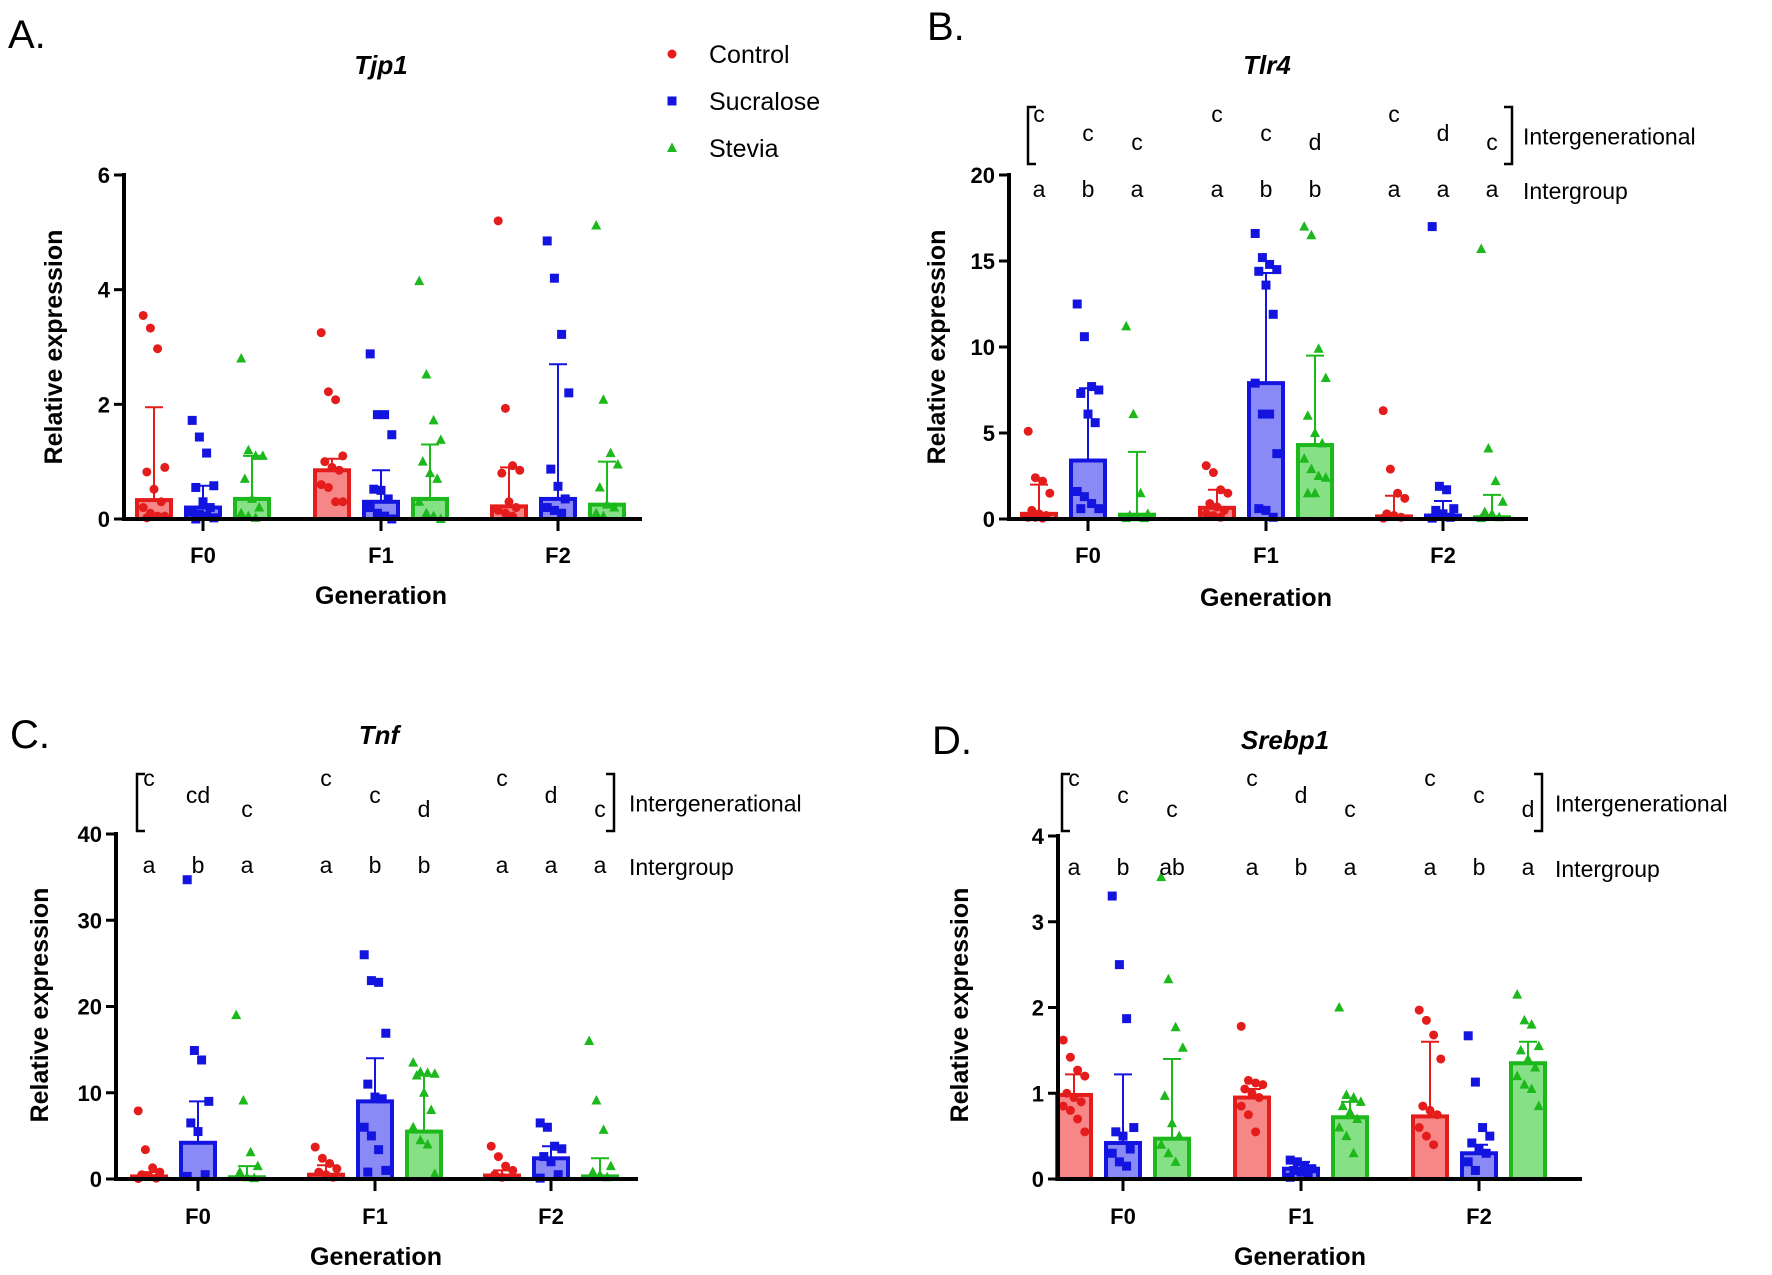  I want to click on y-tick-label: 30, so click(90, 920).